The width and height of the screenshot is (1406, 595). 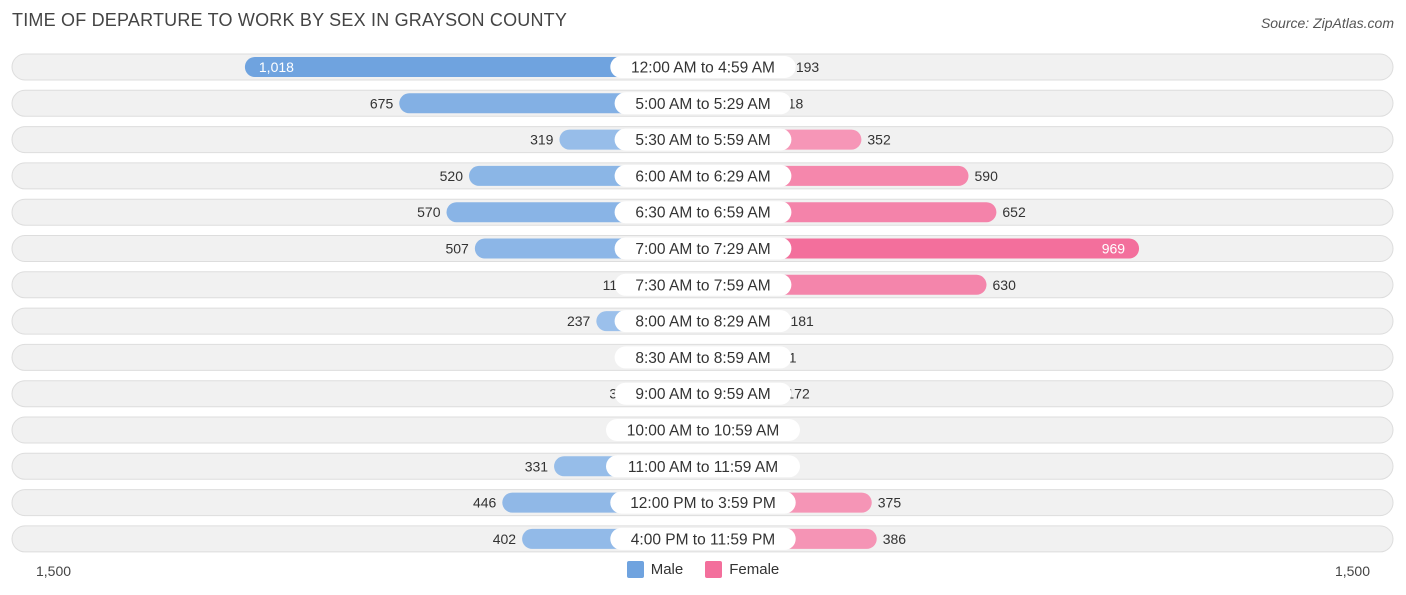 I want to click on value-label-female: 375, so click(x=890, y=503).